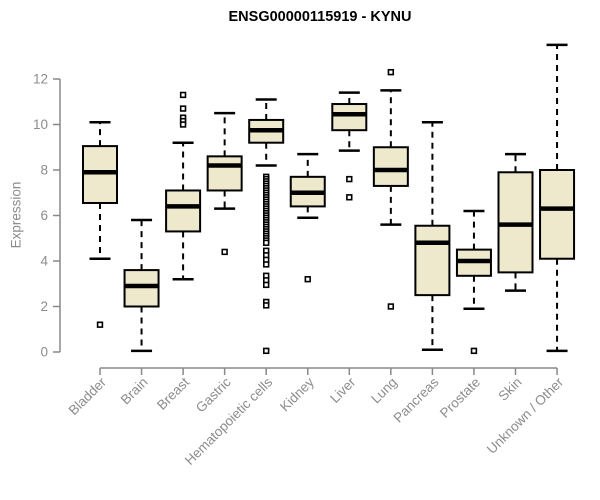 The image size is (600, 500). Describe the element at coordinates (460, 398) in the screenshot. I see `x-tick-label-prostate: Prostate` at that location.